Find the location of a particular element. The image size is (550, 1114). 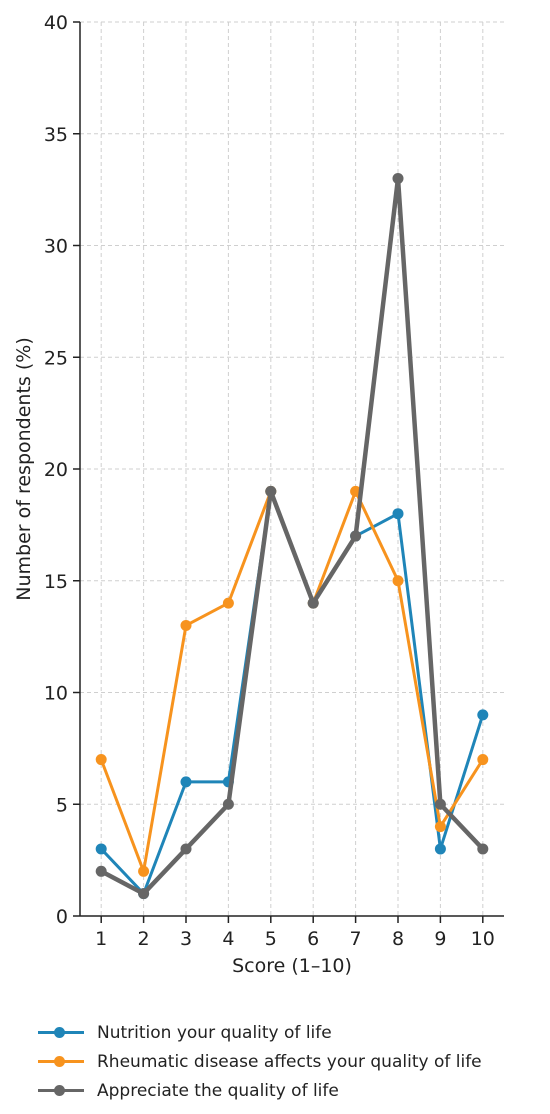

x-tick-label: 8 is located at coordinates (398, 939).